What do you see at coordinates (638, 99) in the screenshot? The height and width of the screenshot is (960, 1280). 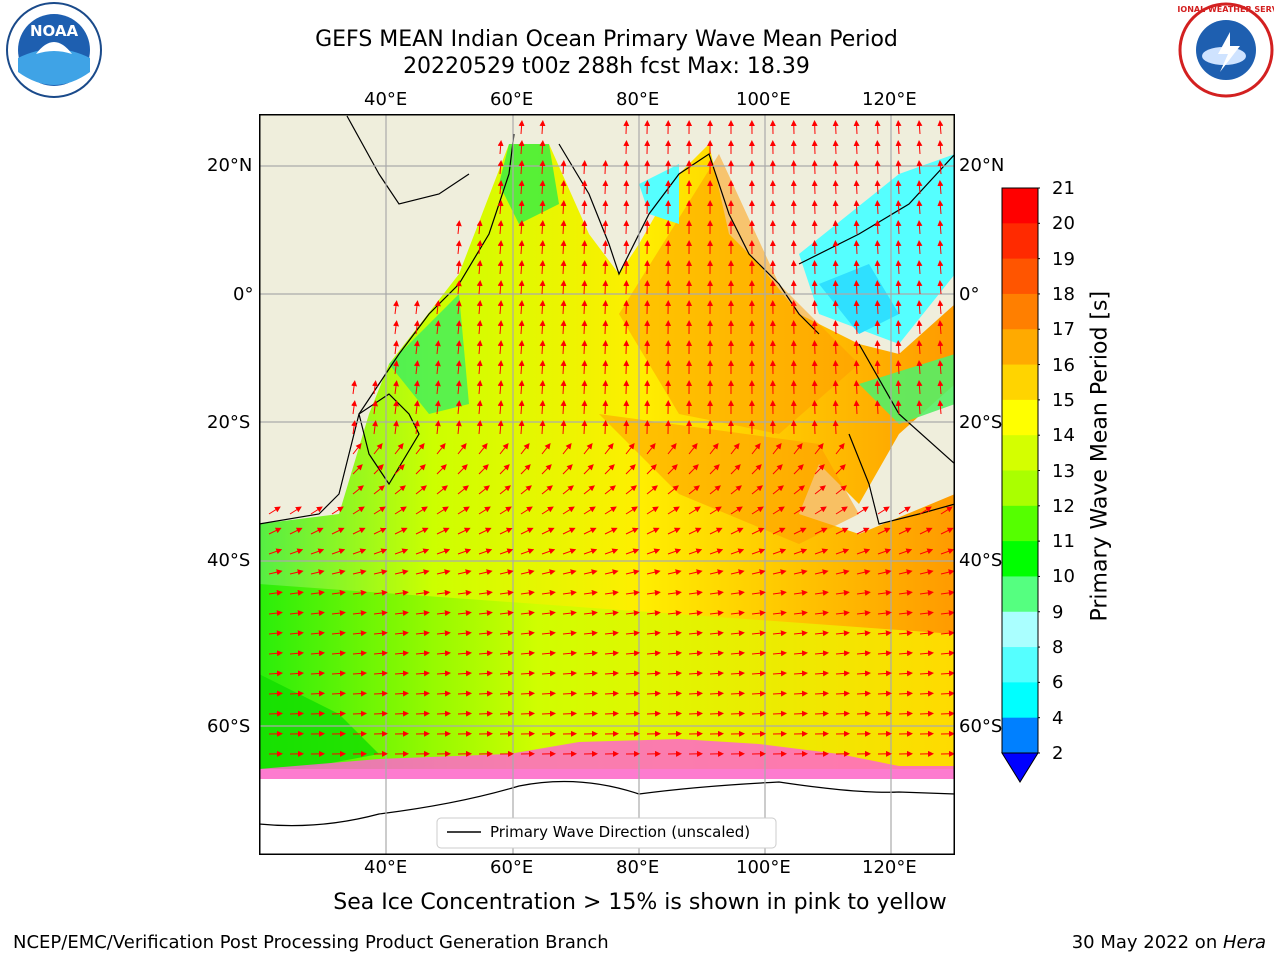 I see `lon-tick-top-80: 80°E` at bounding box center [638, 99].